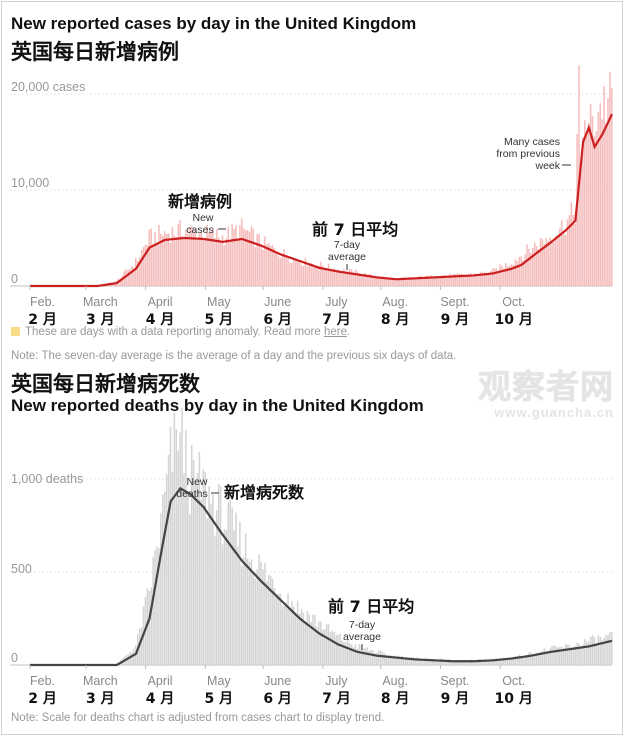 This screenshot has height=736, width=624. I want to click on cases-month-cn: 5 月, so click(219, 320).